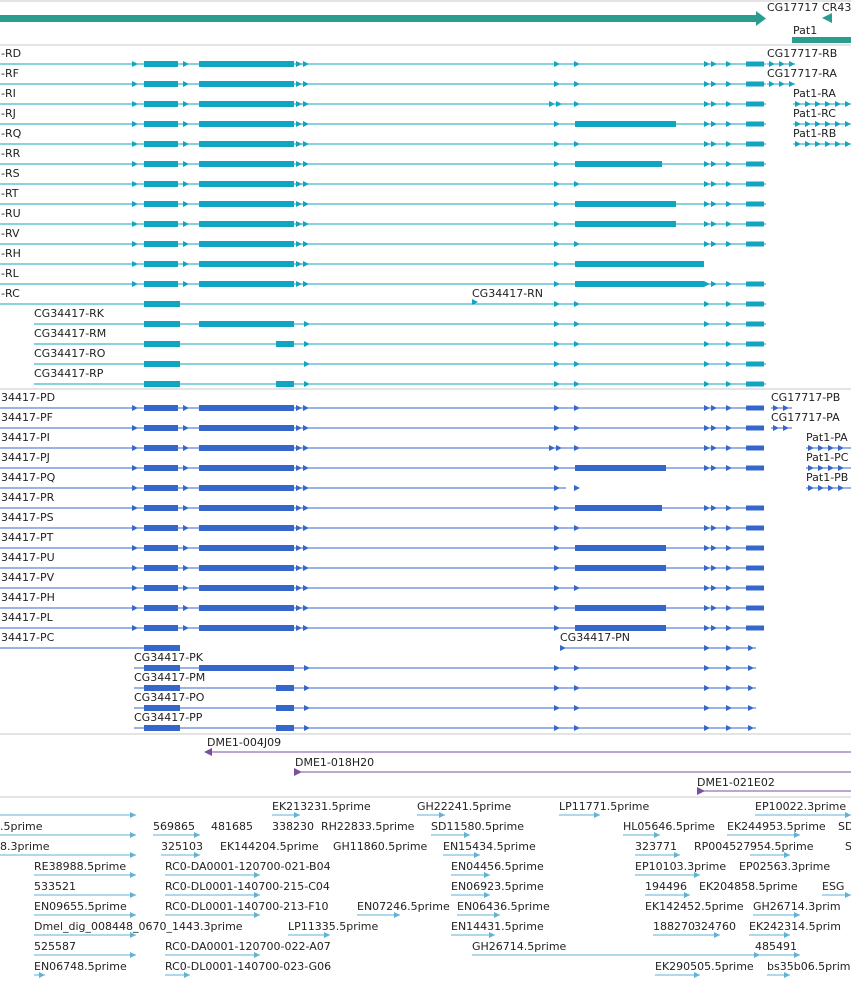  Describe the element at coordinates (527, 765) in the screenshot. I see `clone-track: DME1-004J09 DME1-018H20 DME1-021E02` at that location.